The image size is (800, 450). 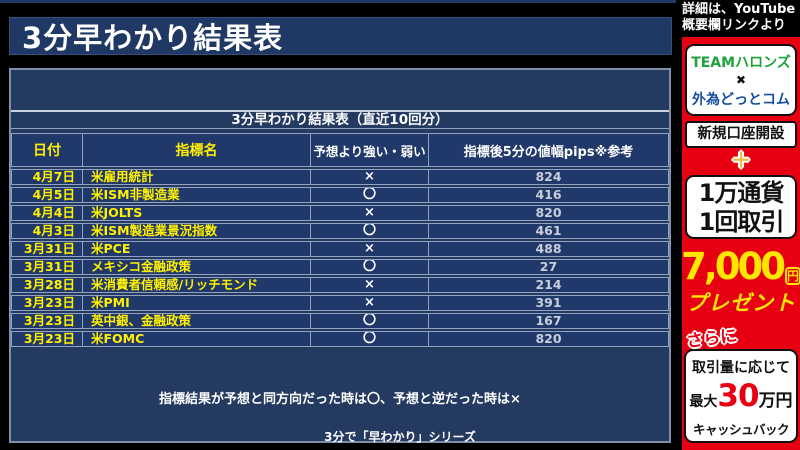 I want to click on table-row: 4月4日 米JOLTS × 820, so click(x=340, y=213).